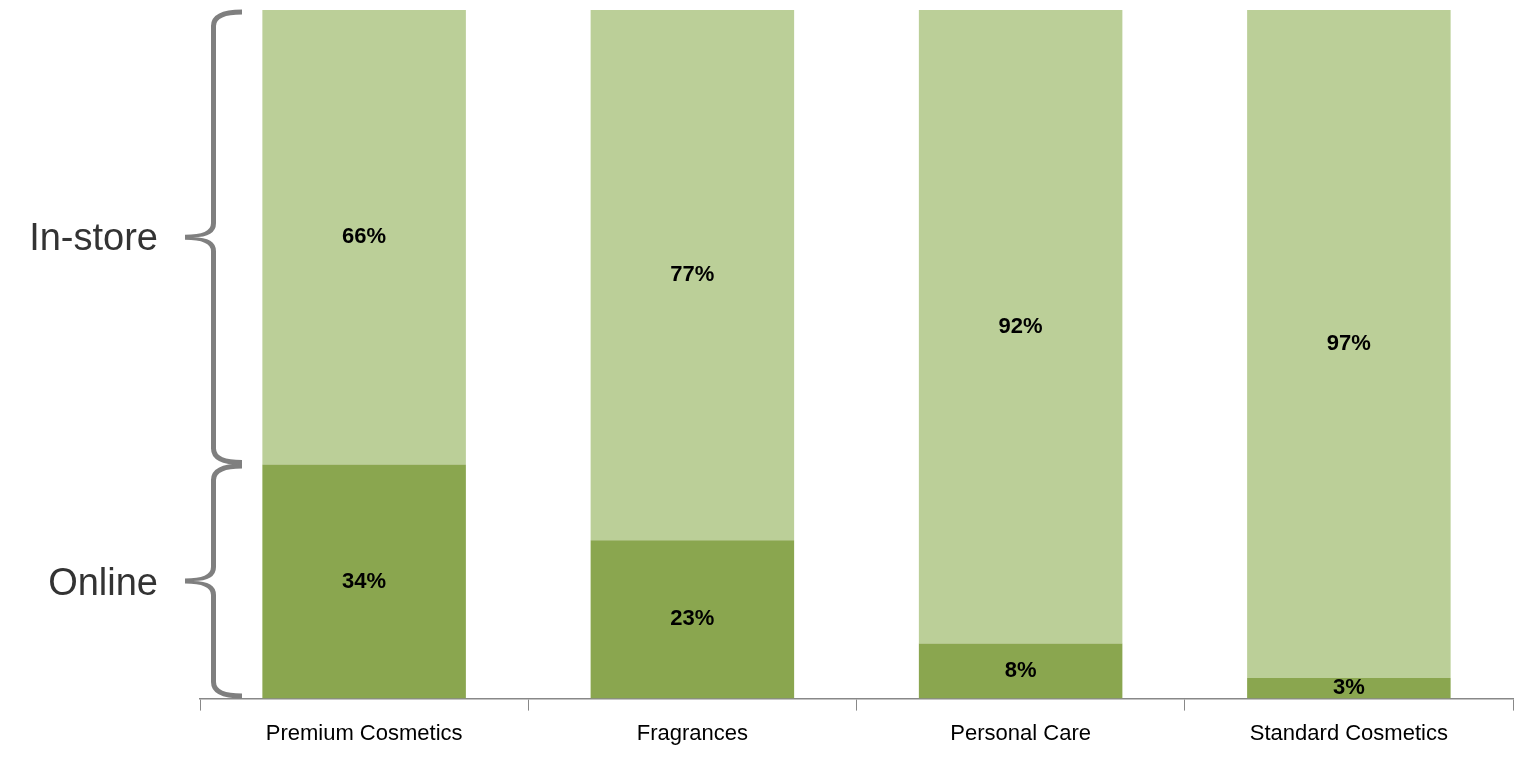 The width and height of the screenshot is (1515, 757). I want to click on data-label: 34%, so click(364, 580).